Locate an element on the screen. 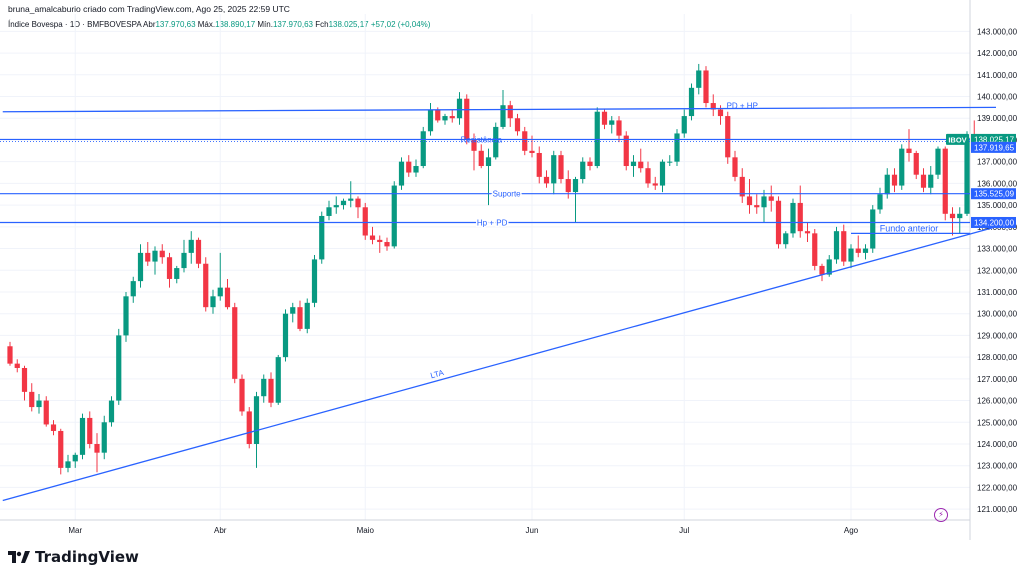 Image resolution: width=1024 pixels, height=577 pixels. high-value: 138.890,17 is located at coordinates (235, 24).